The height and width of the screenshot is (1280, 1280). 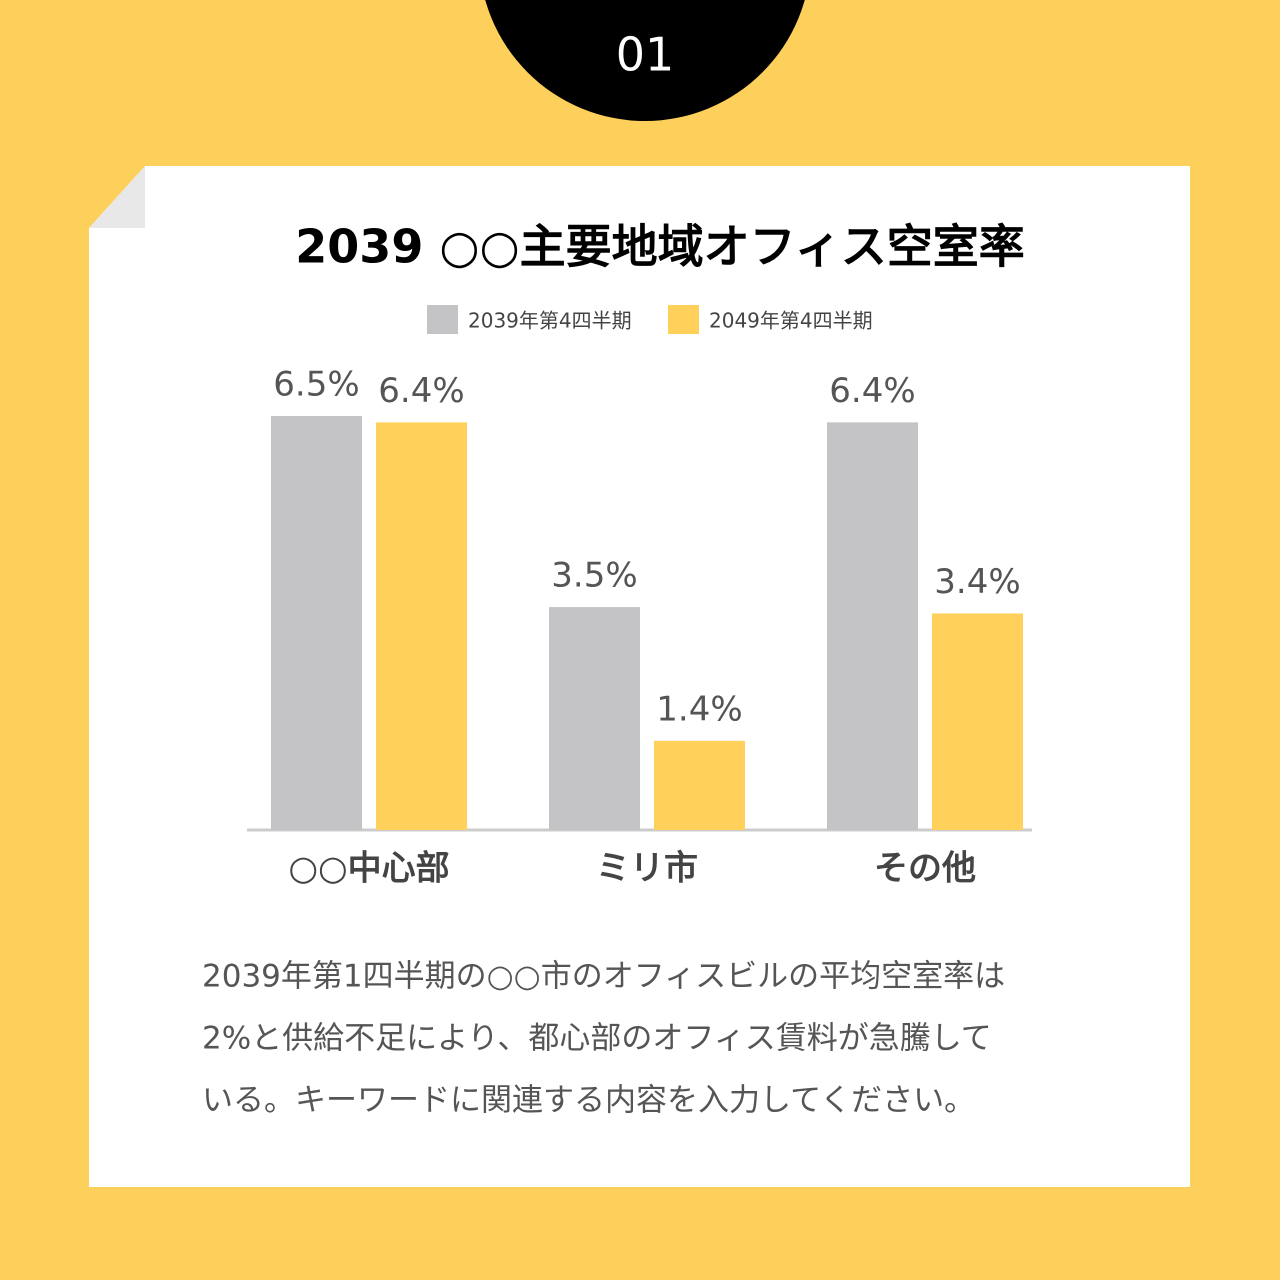 What do you see at coordinates (925, 869) in the screenshot?
I see `x-tick-label: その他` at bounding box center [925, 869].